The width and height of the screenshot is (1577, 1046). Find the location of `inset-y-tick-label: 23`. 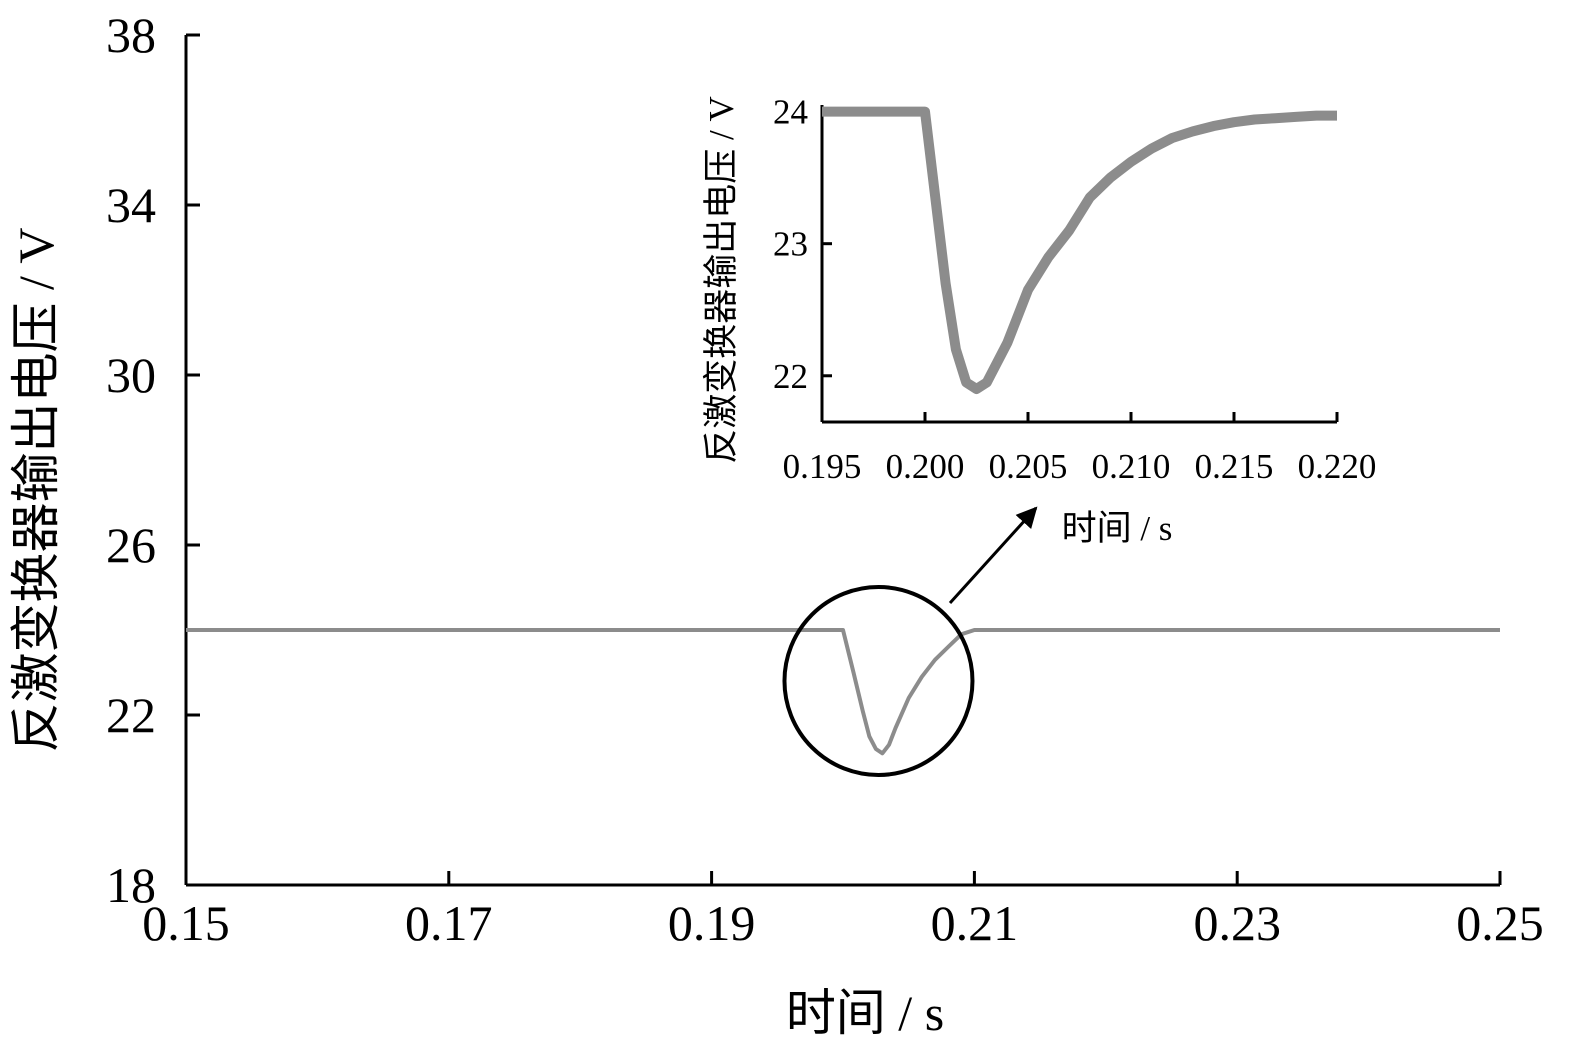

inset-y-tick-label: 23 is located at coordinates (790, 244).